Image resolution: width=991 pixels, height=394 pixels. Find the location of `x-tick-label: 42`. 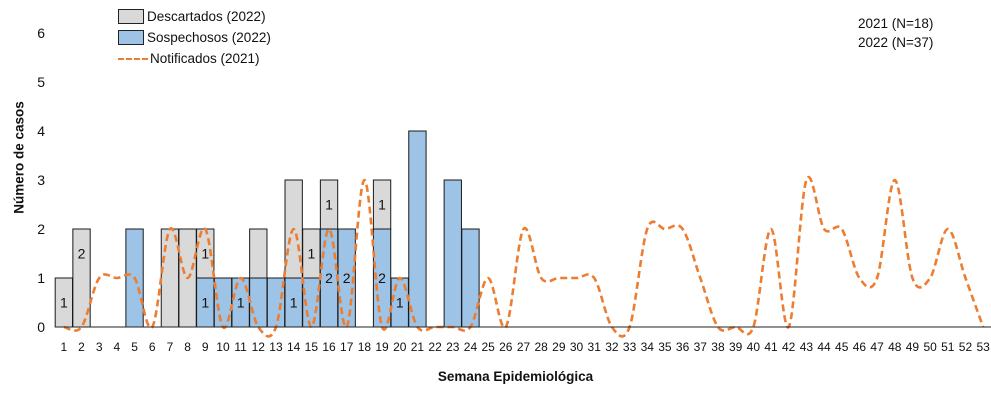

x-tick-label: 42 is located at coordinates (789, 347).